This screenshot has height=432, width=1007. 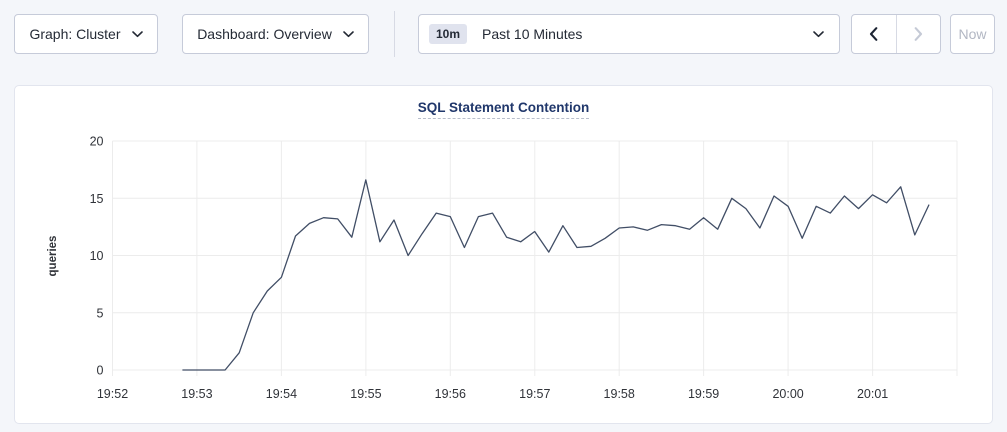 What do you see at coordinates (100, 313) in the screenshot?
I see `y-tick-label: 5` at bounding box center [100, 313].